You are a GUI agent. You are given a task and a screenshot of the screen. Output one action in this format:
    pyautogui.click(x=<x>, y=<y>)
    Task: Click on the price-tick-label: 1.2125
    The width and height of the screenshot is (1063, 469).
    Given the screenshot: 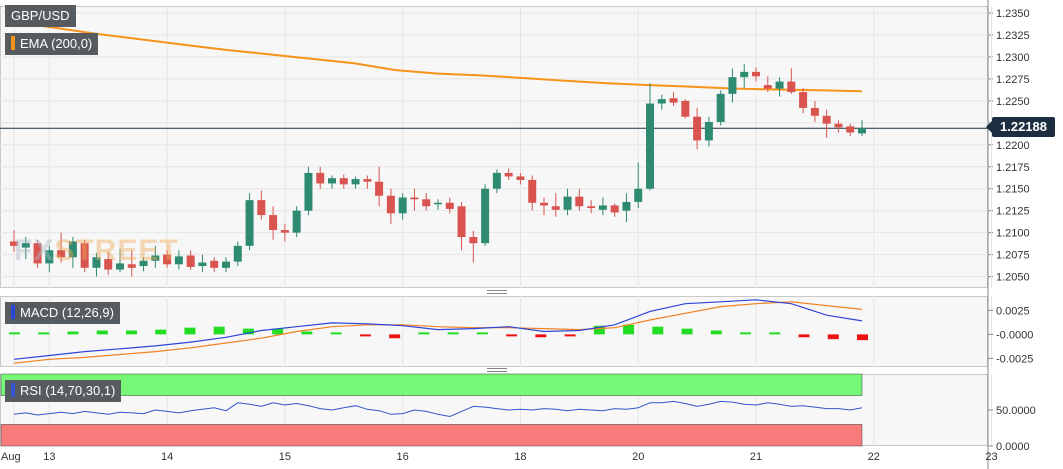 What is the action you would take?
    pyautogui.click(x=1013, y=212)
    